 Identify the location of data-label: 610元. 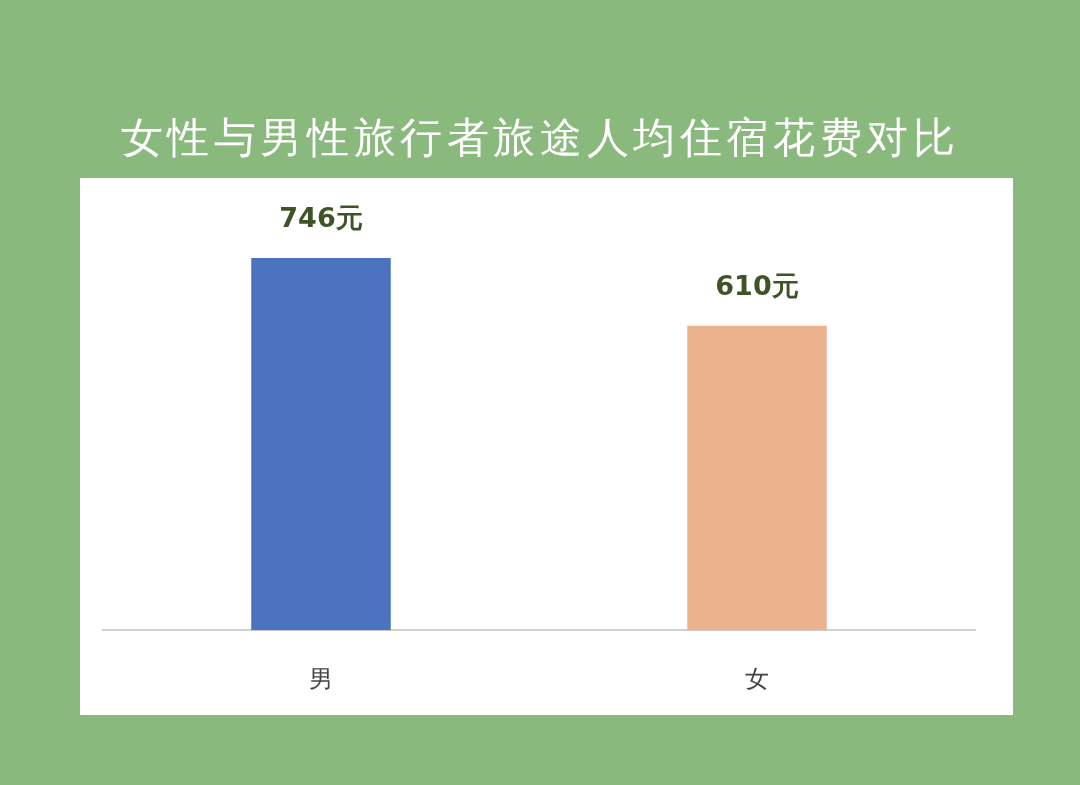
(757, 285).